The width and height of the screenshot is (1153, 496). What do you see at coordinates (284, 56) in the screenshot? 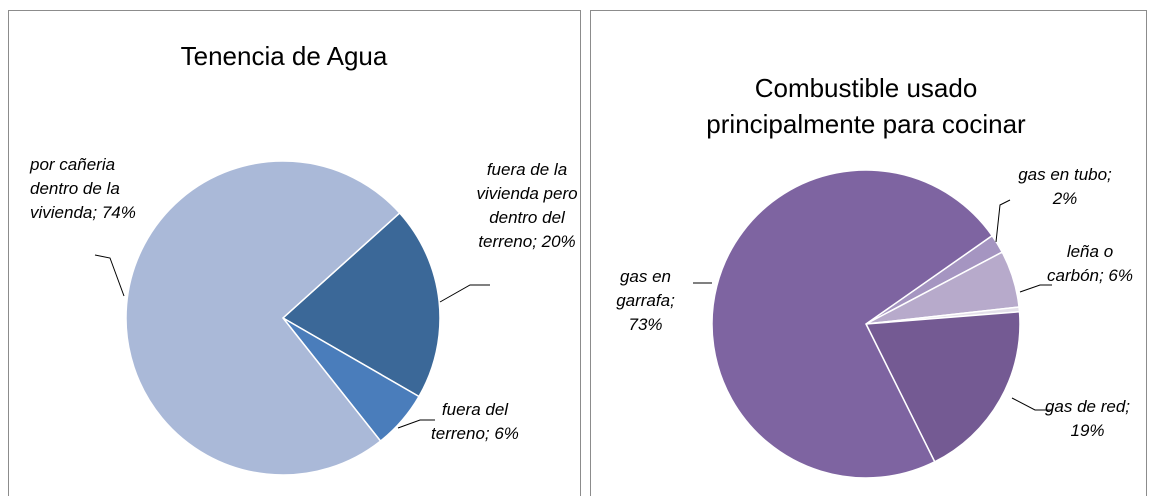
I see `chart-title: Tenencia de Agua` at bounding box center [284, 56].